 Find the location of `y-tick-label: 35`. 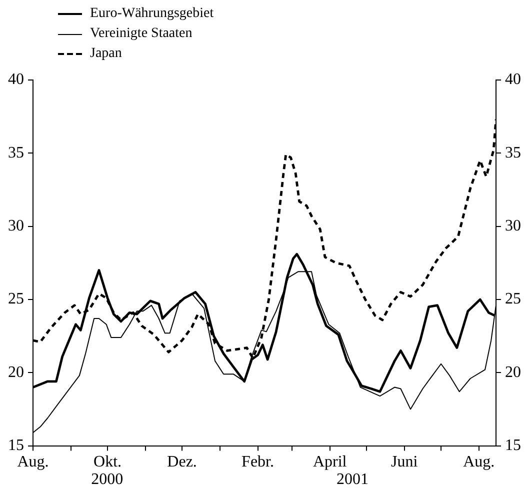

y-tick-label: 35 is located at coordinates (16, 153).